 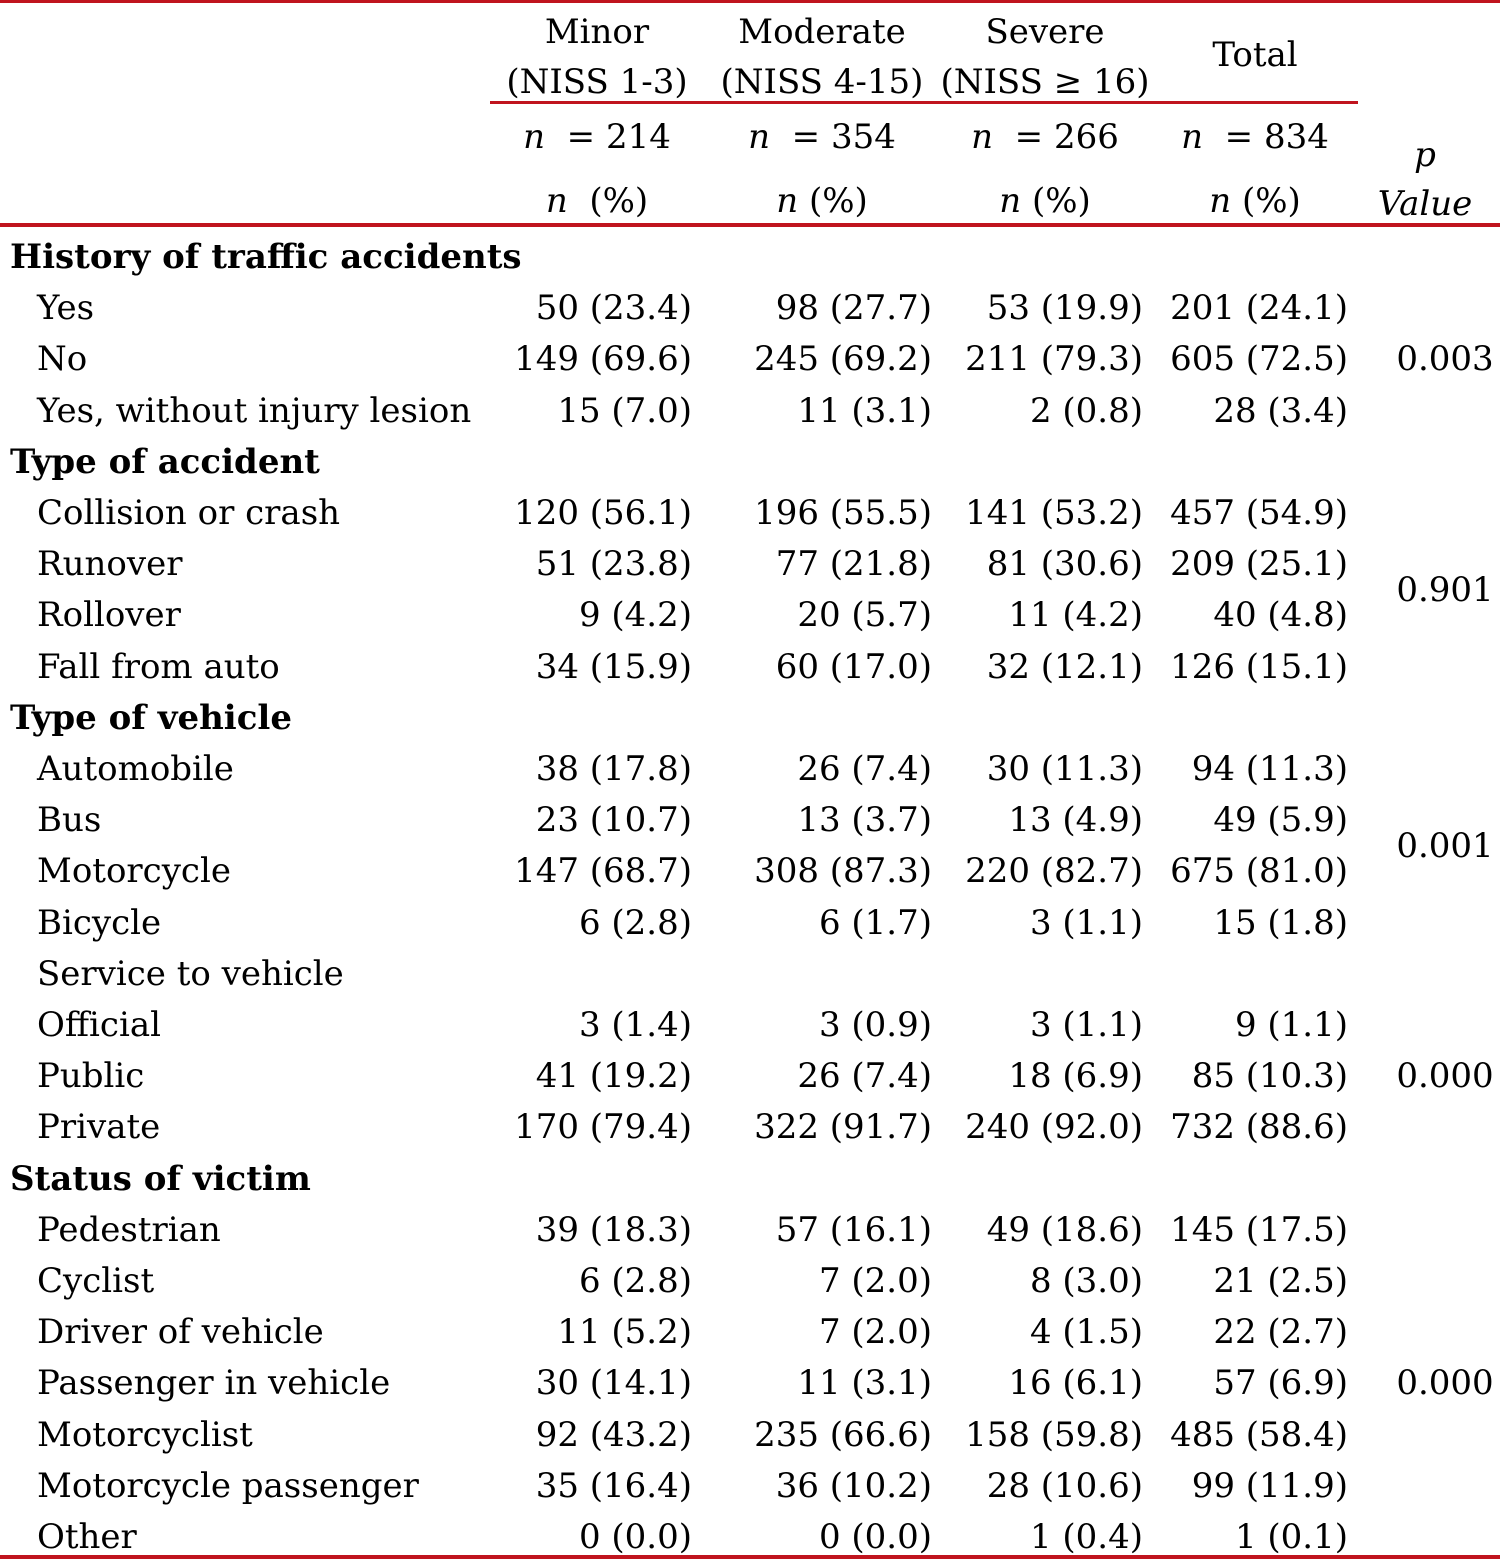 What do you see at coordinates (843, 359) in the screenshot?
I see `table-cell: 245 (69.2)` at bounding box center [843, 359].